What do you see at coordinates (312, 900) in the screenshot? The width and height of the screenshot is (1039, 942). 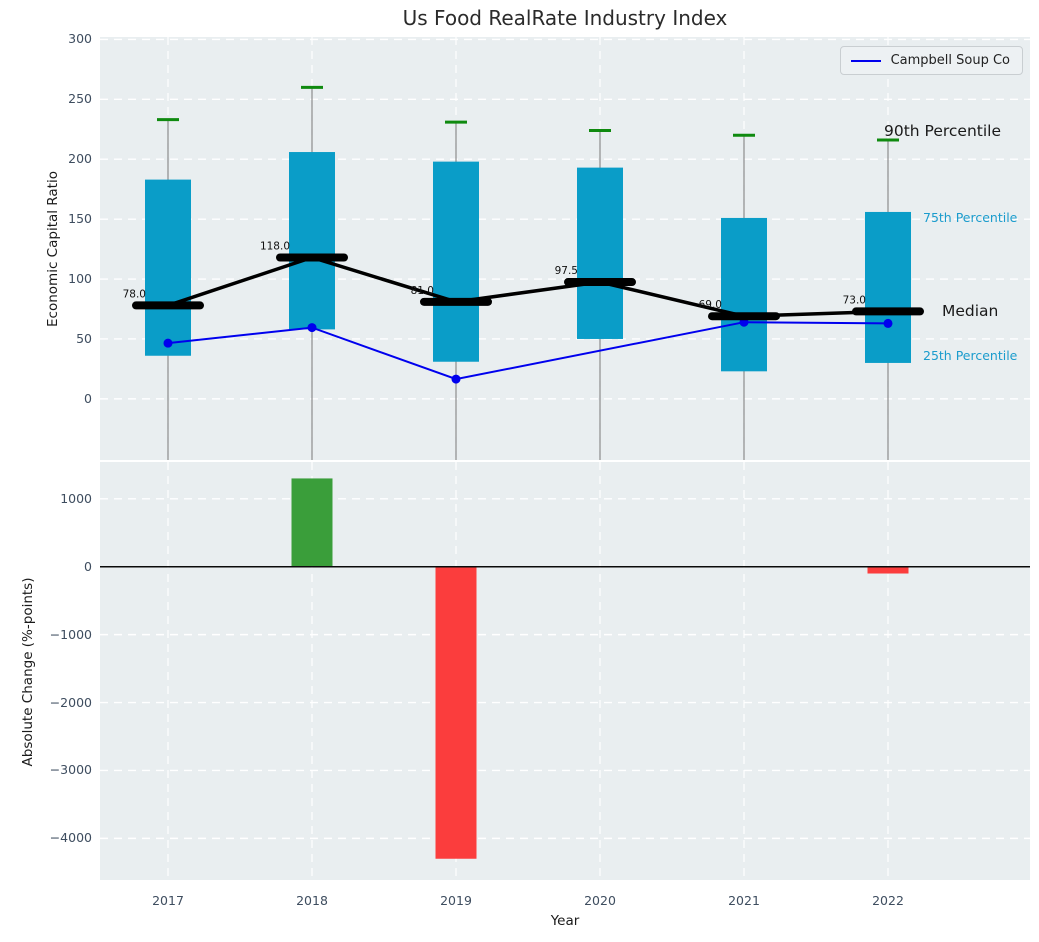 I see `x-tick-label: 2018` at bounding box center [312, 900].